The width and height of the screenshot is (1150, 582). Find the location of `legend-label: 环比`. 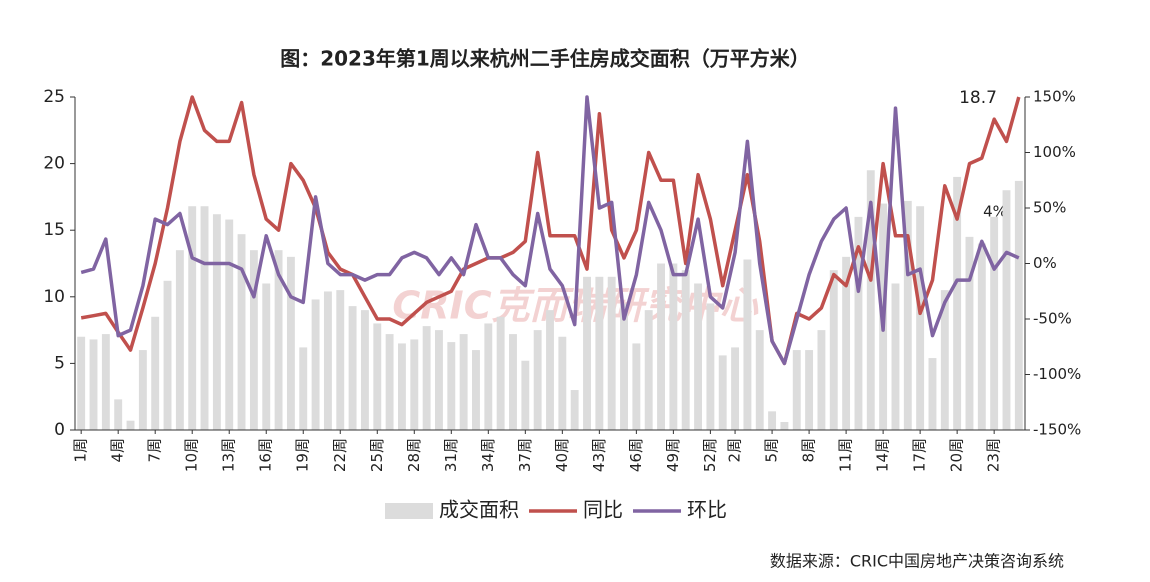

legend-label: 环比 is located at coordinates (707, 510).